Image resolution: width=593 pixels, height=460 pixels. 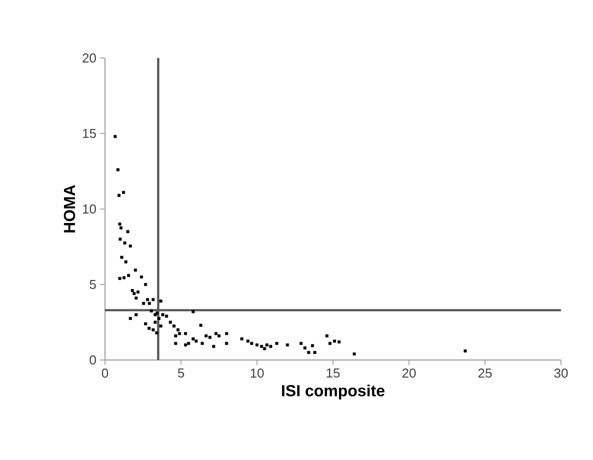 What do you see at coordinates (93, 360) in the screenshot?
I see `y-tick-label: 0` at bounding box center [93, 360].